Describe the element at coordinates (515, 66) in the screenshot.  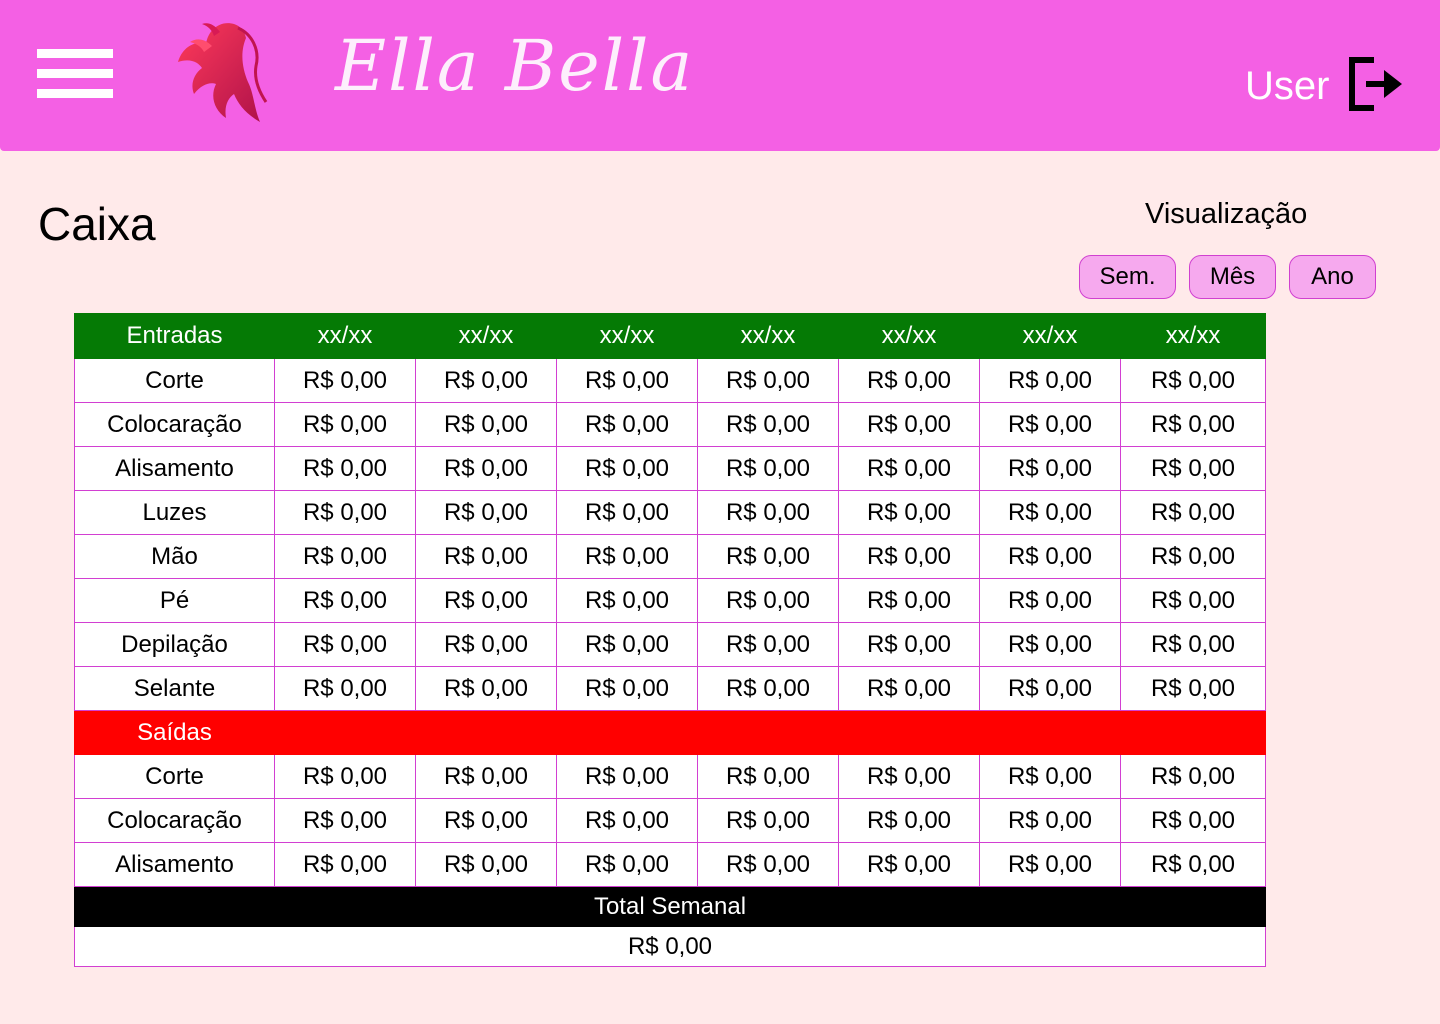
I see `brand-name: Ella Bella` at that location.